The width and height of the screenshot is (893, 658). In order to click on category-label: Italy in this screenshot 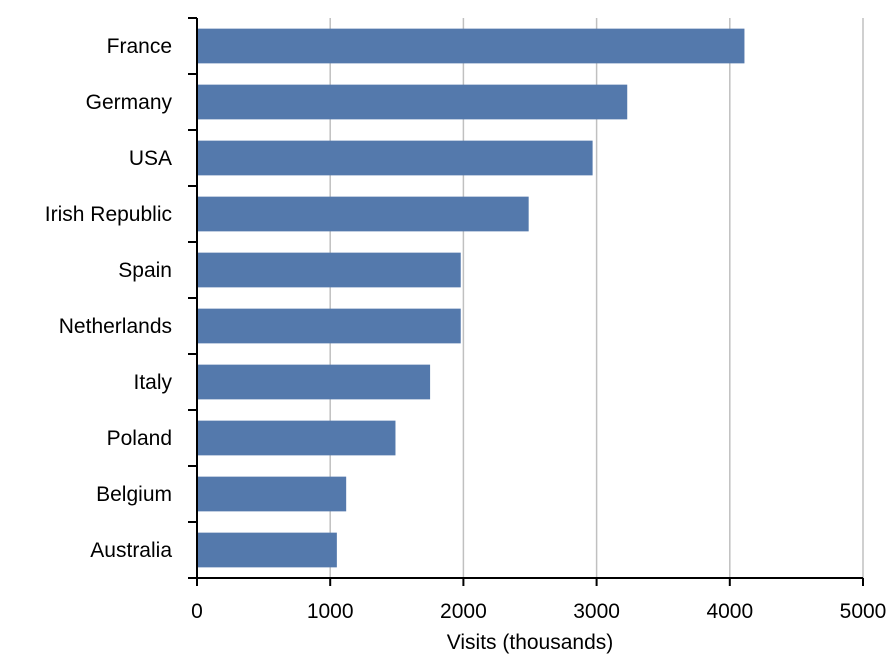, I will do `click(152, 382)`.